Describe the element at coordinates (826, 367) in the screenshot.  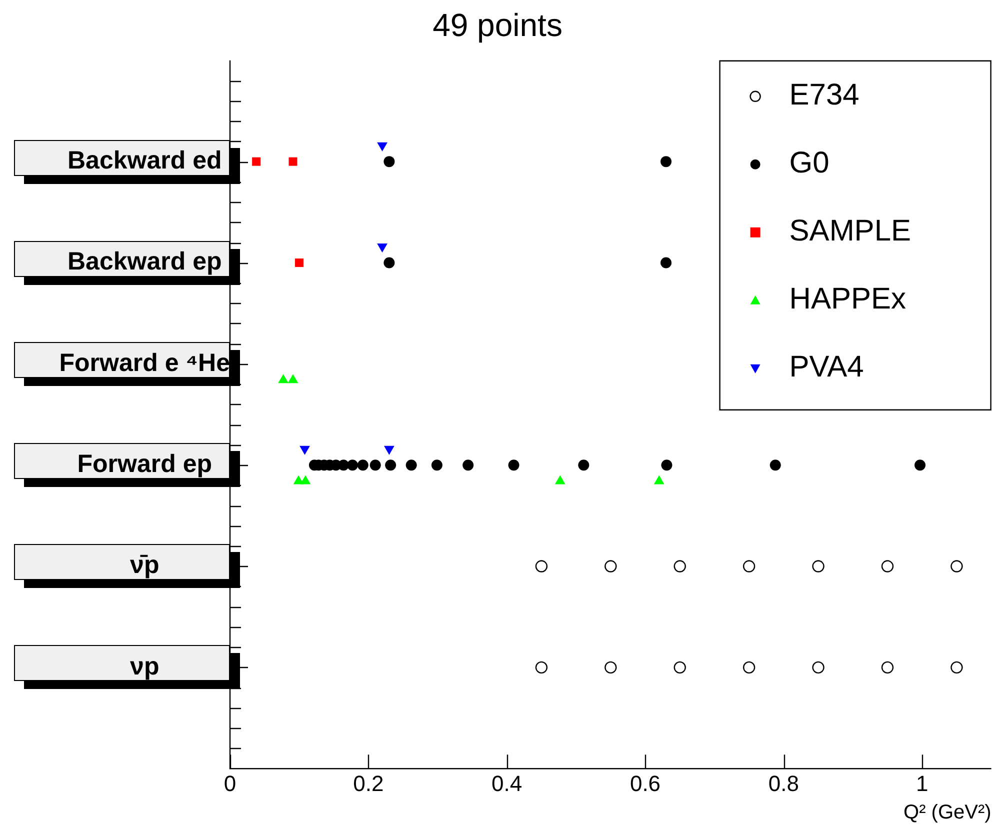
I see `legend-label: PVA4` at that location.